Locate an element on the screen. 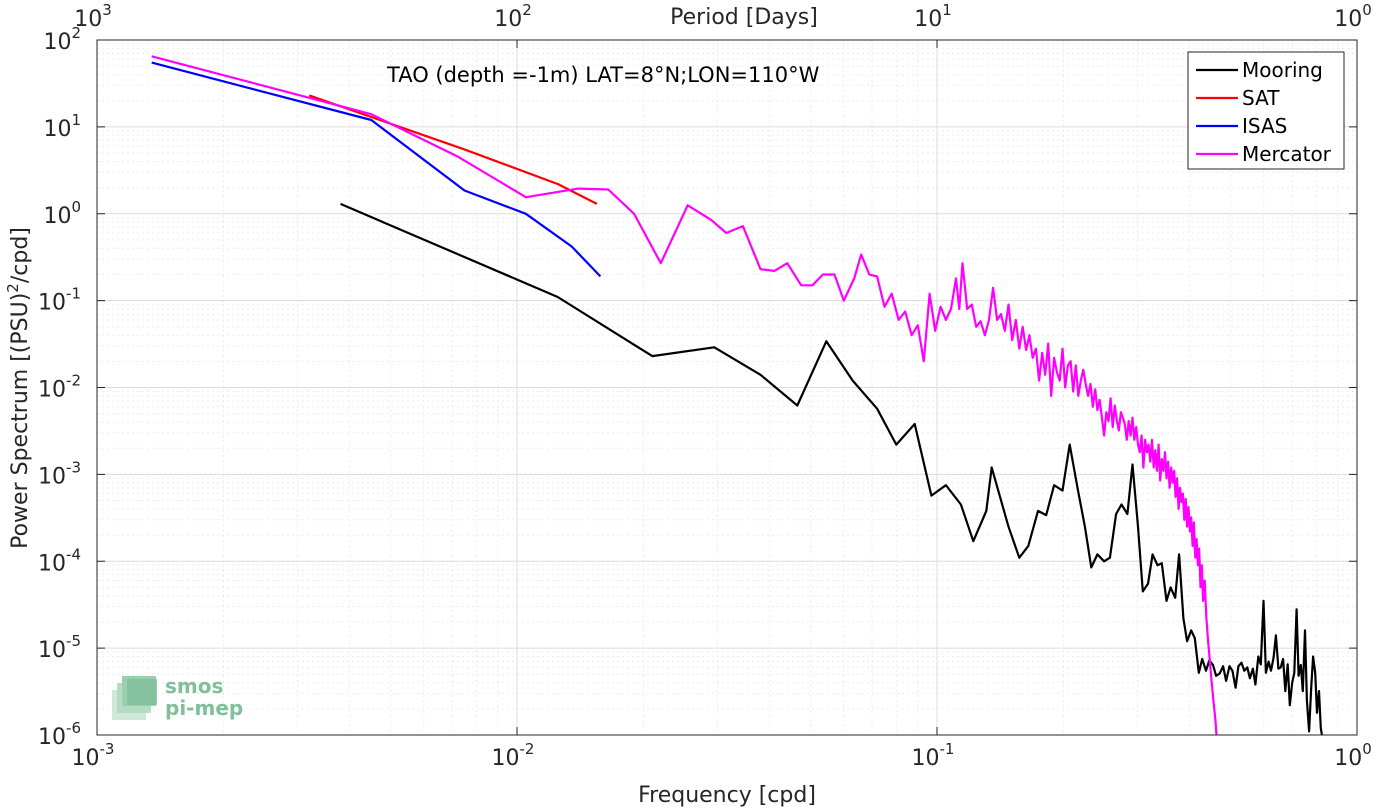 Image resolution: width=1377 pixels, height=809 pixels. legend-items: Mooring SAT ISAS Mercator is located at coordinates (1264, 112).